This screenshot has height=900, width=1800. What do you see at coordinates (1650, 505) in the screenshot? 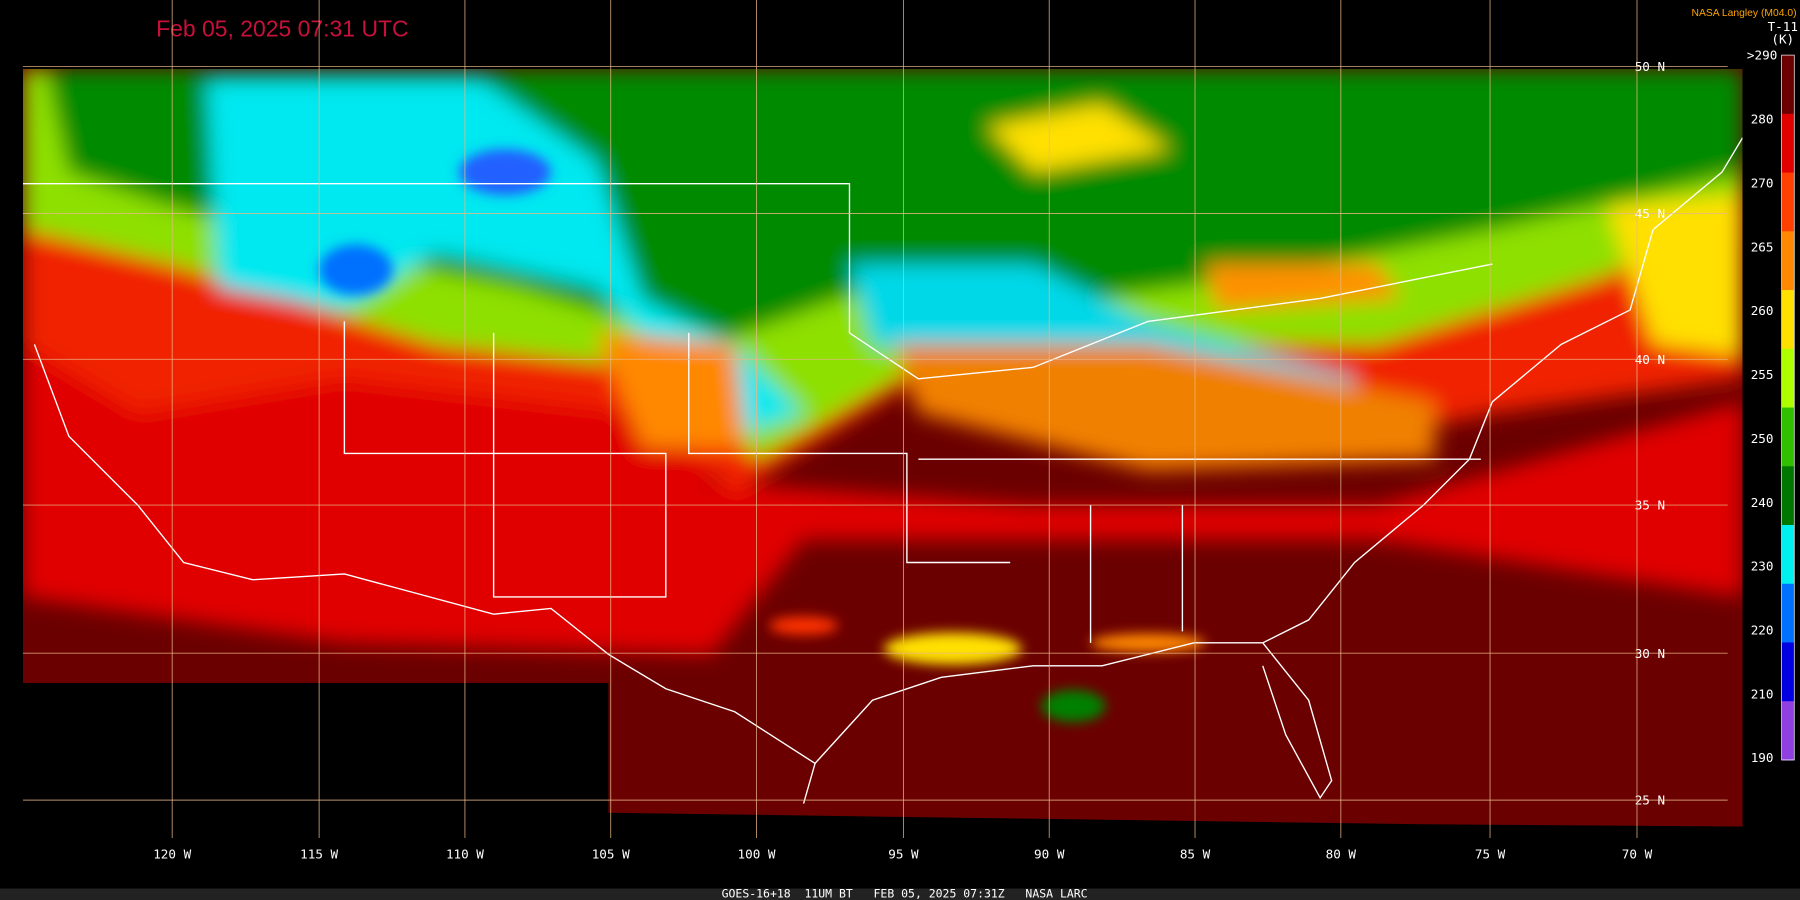
I see `latitude-label: 35 N` at bounding box center [1650, 505].